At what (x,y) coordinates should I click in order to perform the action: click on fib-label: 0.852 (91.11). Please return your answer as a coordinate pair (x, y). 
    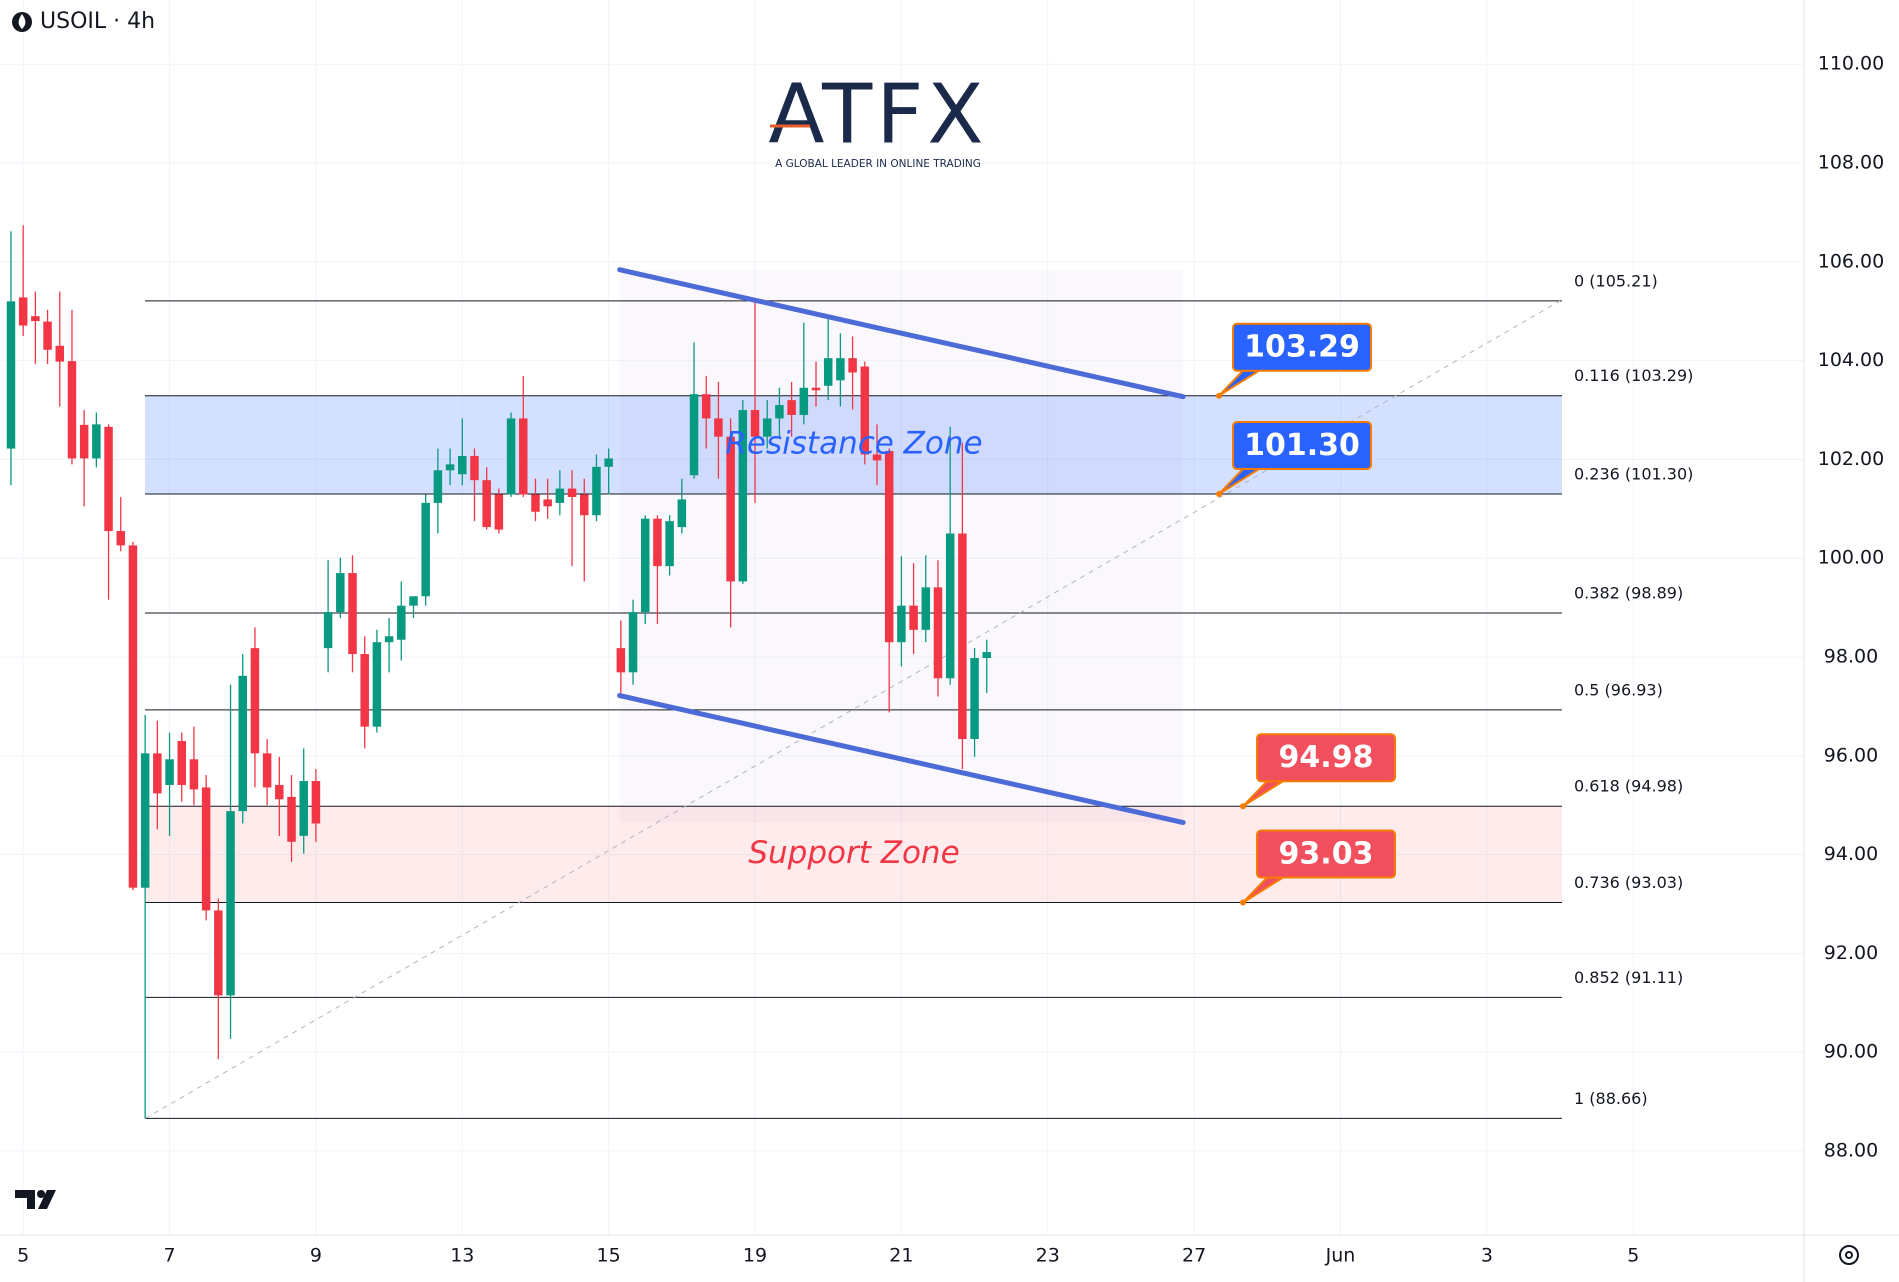
    Looking at the image, I should click on (1628, 977).